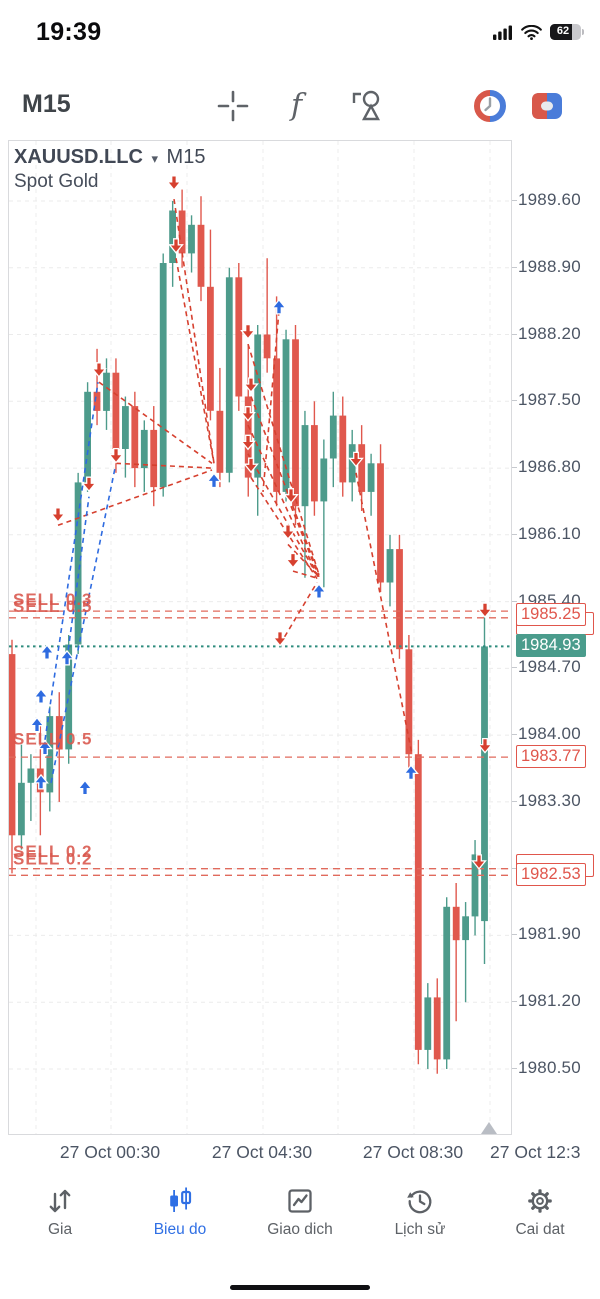  What do you see at coordinates (549, 400) in the screenshot?
I see `price-axis-label: 1987.50` at bounding box center [549, 400].